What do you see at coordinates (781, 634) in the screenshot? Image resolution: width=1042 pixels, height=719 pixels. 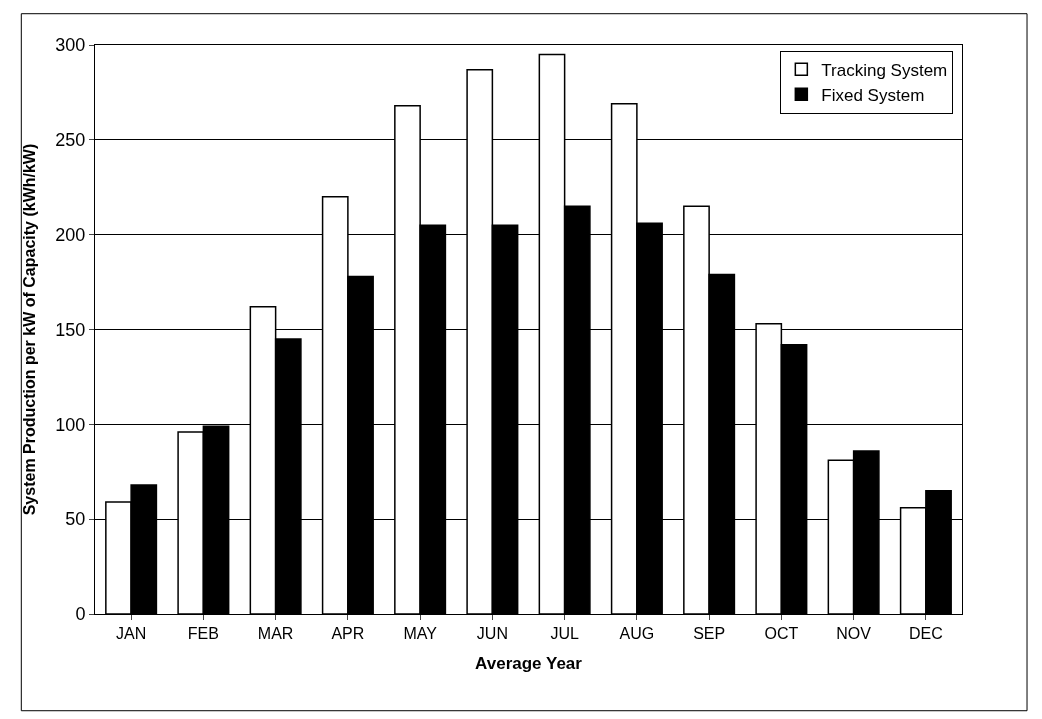 I see `x-tick-label: OCT` at bounding box center [781, 634].